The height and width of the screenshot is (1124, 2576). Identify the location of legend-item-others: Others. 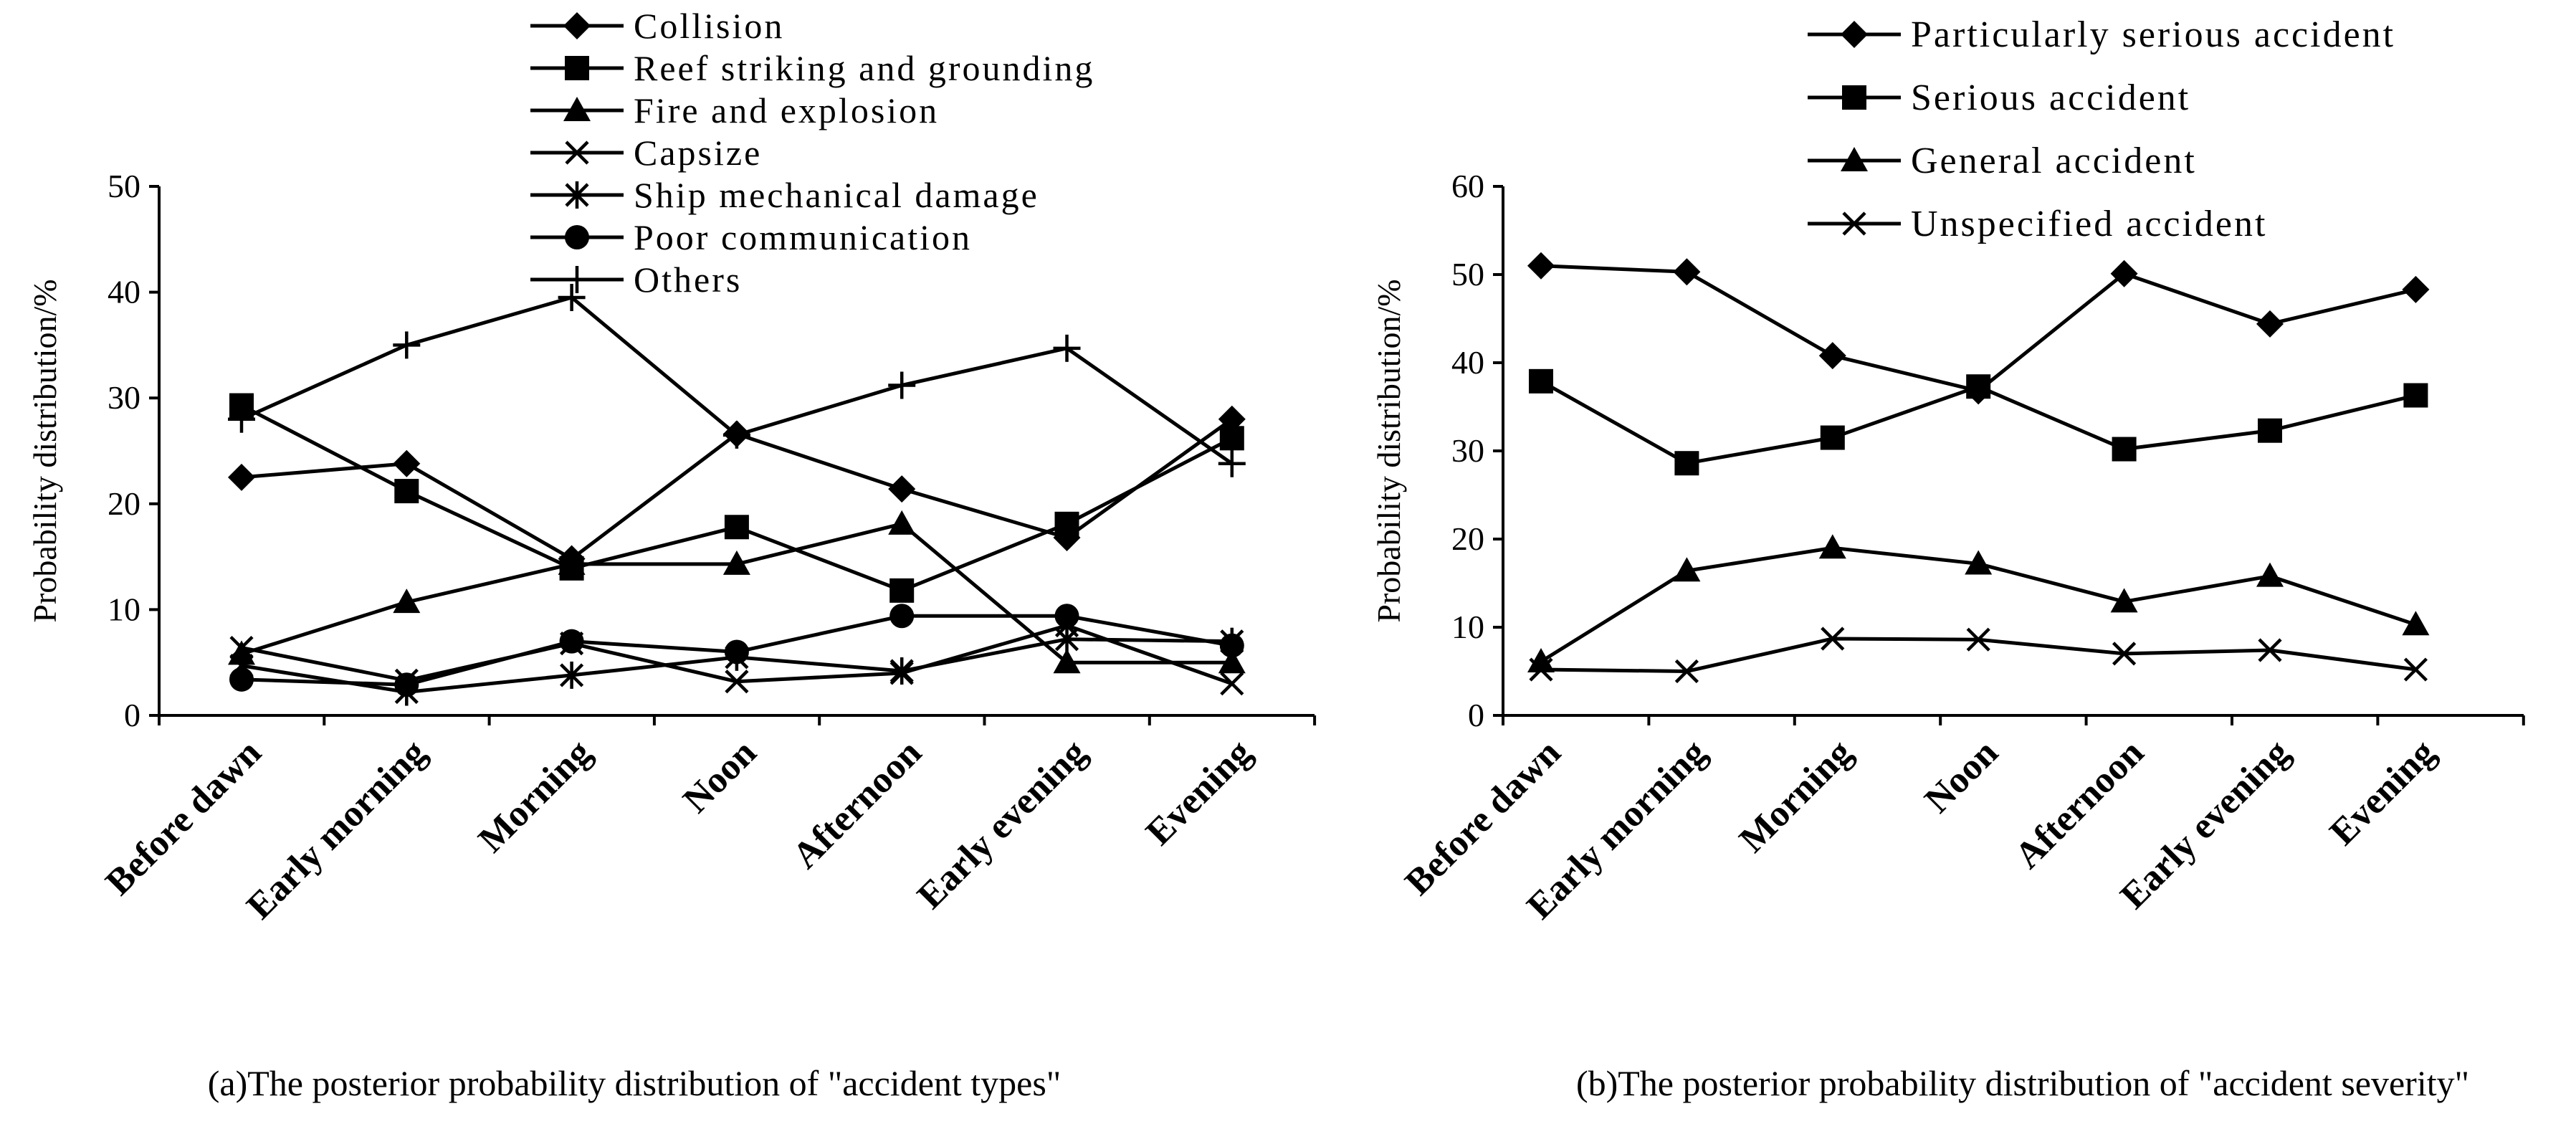
(635, 279).